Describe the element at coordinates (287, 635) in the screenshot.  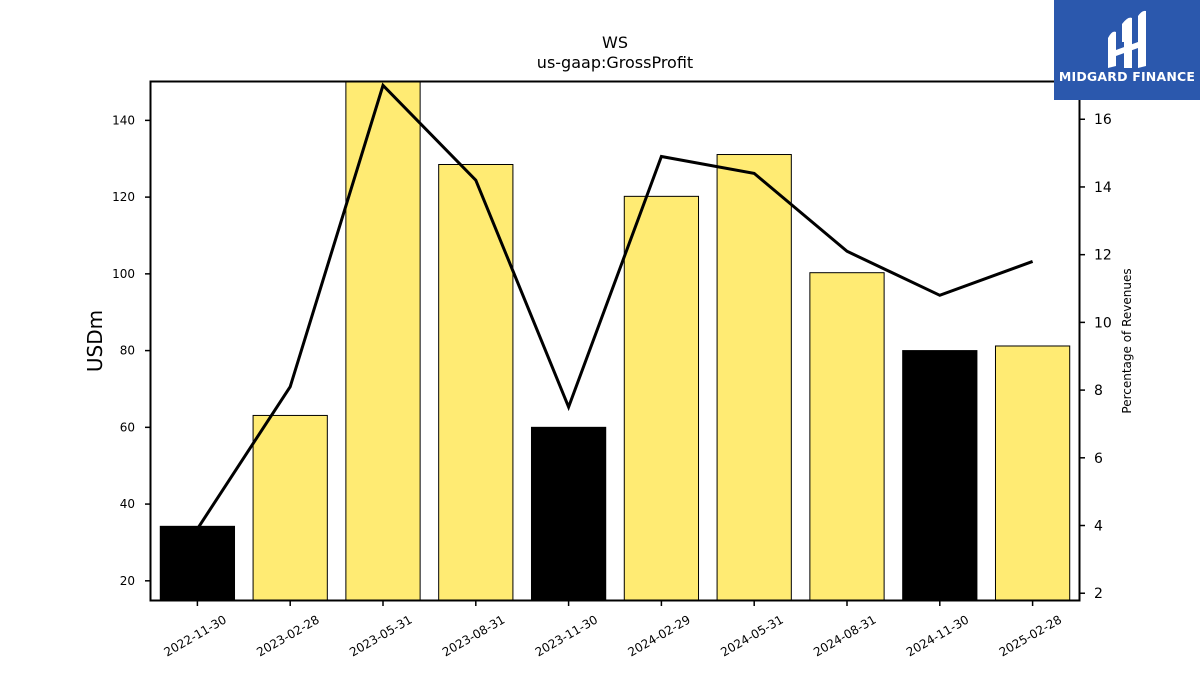
I see `x-tick-label: 2023-02-28` at that location.